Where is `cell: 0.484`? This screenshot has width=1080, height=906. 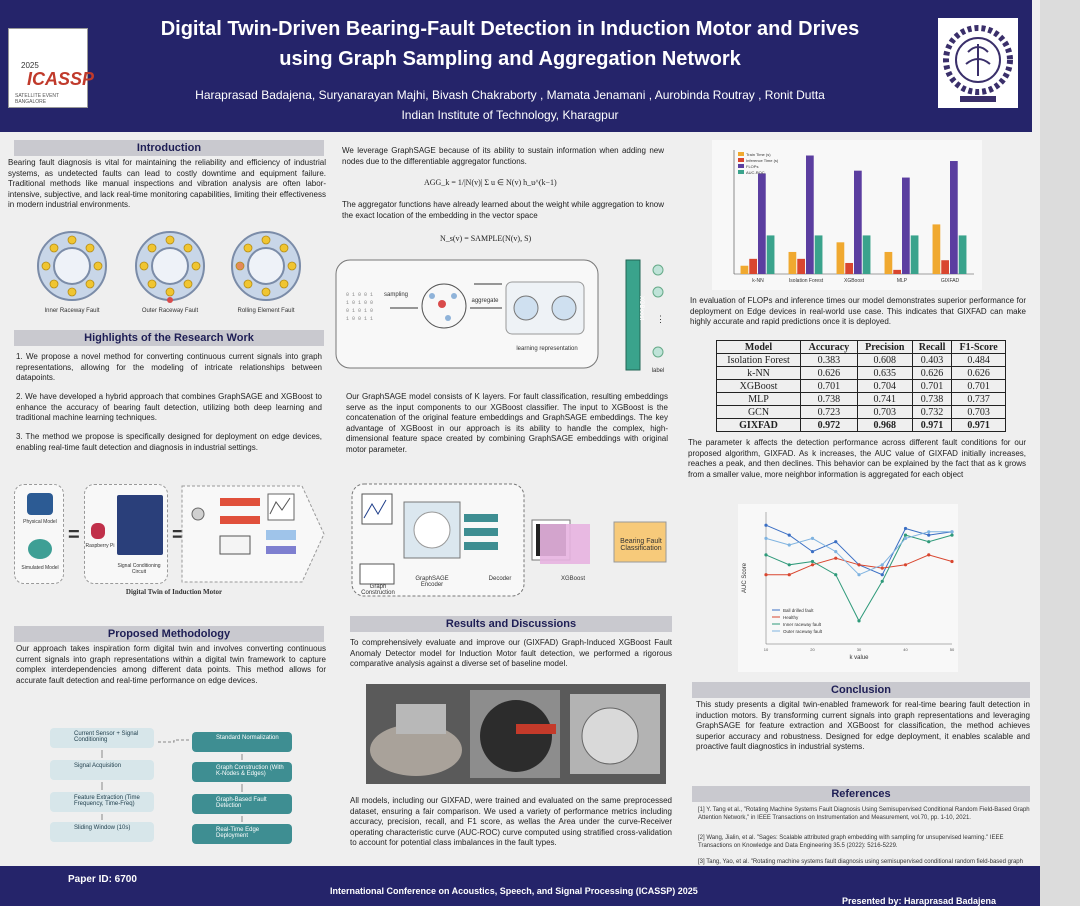 cell: 0.484 is located at coordinates (978, 360).